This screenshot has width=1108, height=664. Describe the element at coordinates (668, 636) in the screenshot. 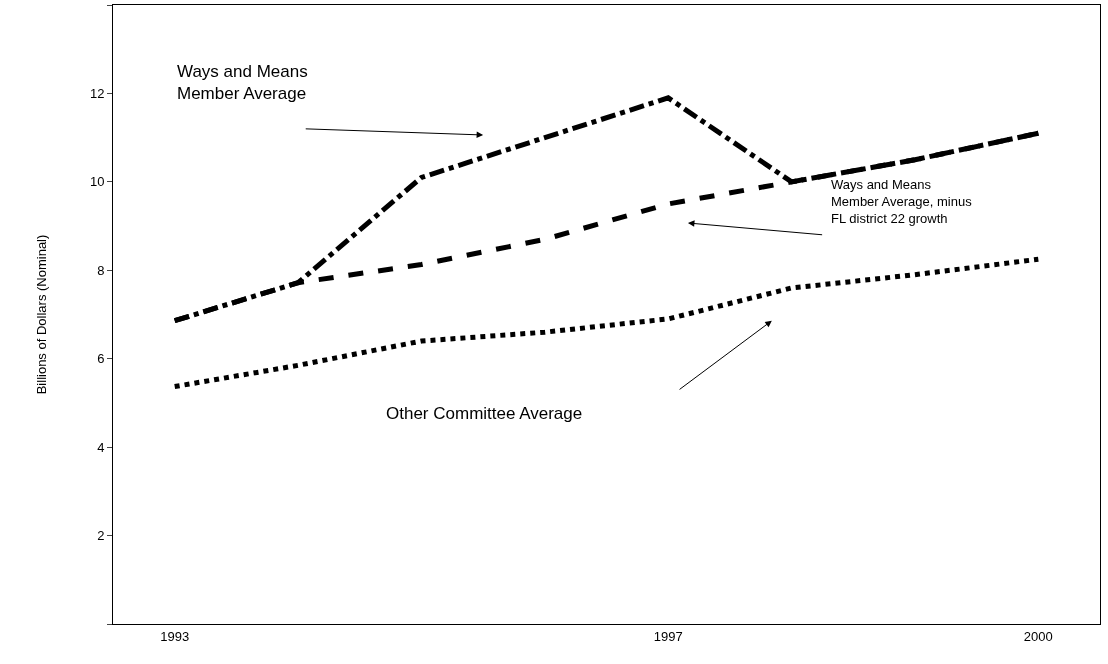

I see `x-tick-label: 1997` at that location.